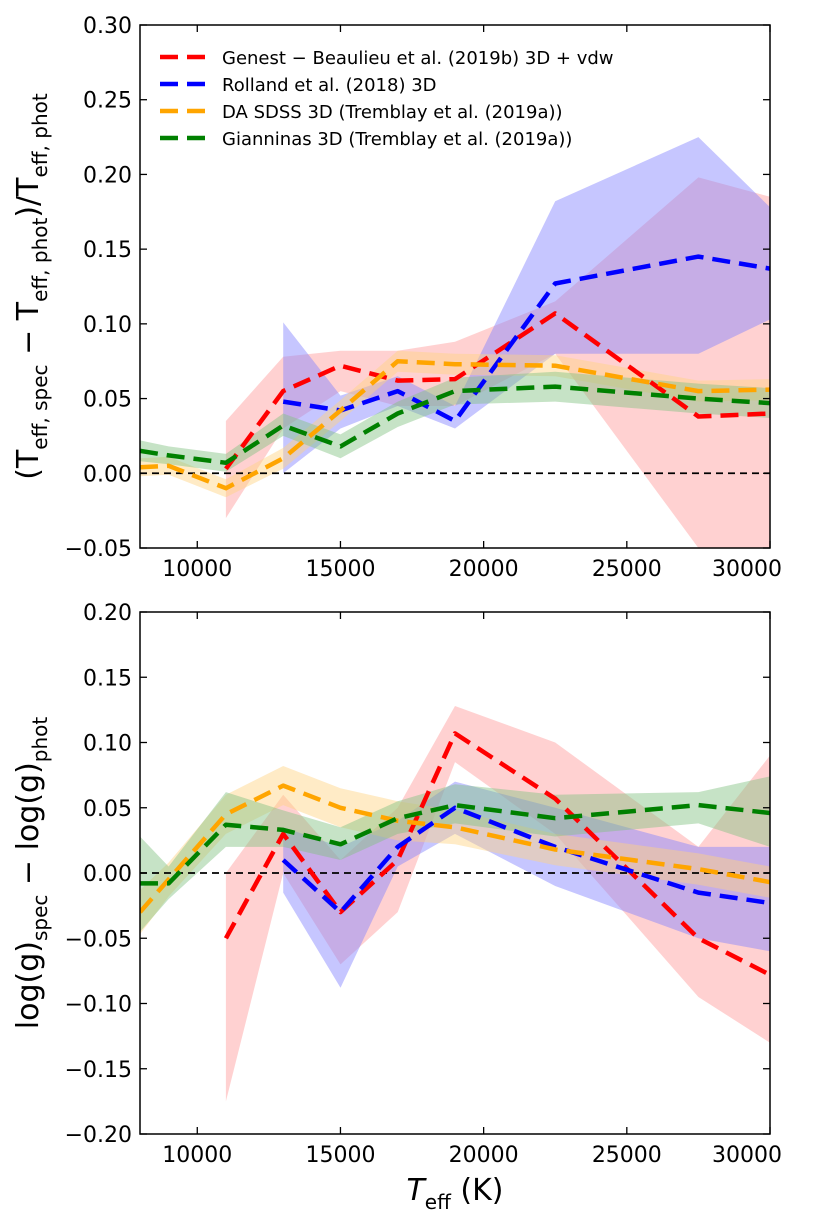 Image resolution: width=822 pixels, height=1223 pixels. What do you see at coordinates (107, 101) in the screenshot?
I see `y-tick-label: 0.25` at bounding box center [107, 101].